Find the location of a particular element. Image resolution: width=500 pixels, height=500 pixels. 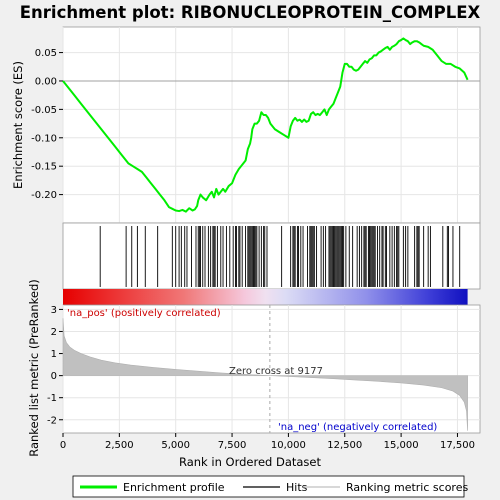

legend-label-enrichment: Enrichment profile is located at coordinates (174, 487).